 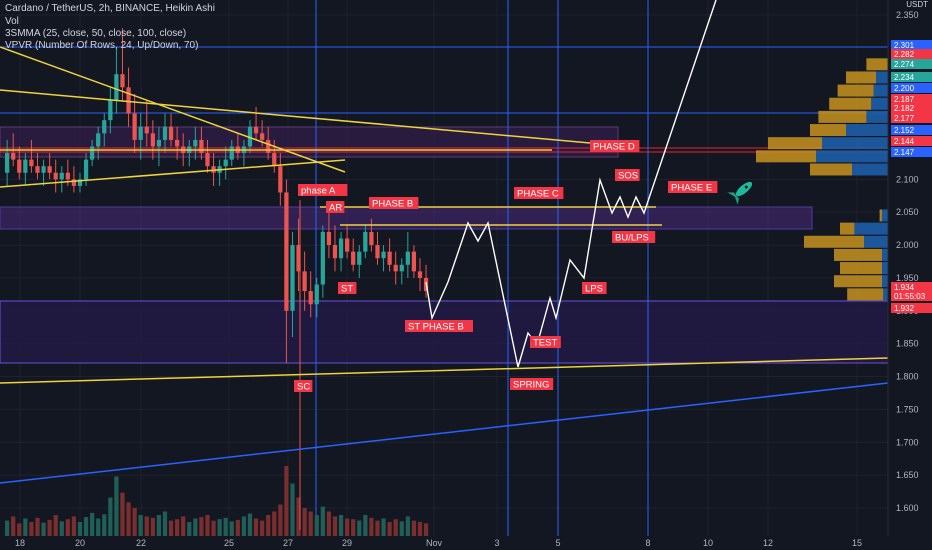 I want to click on legend-3smma: 3SMMA (25, close, 50, close, 100, close), so click(x=96, y=33).